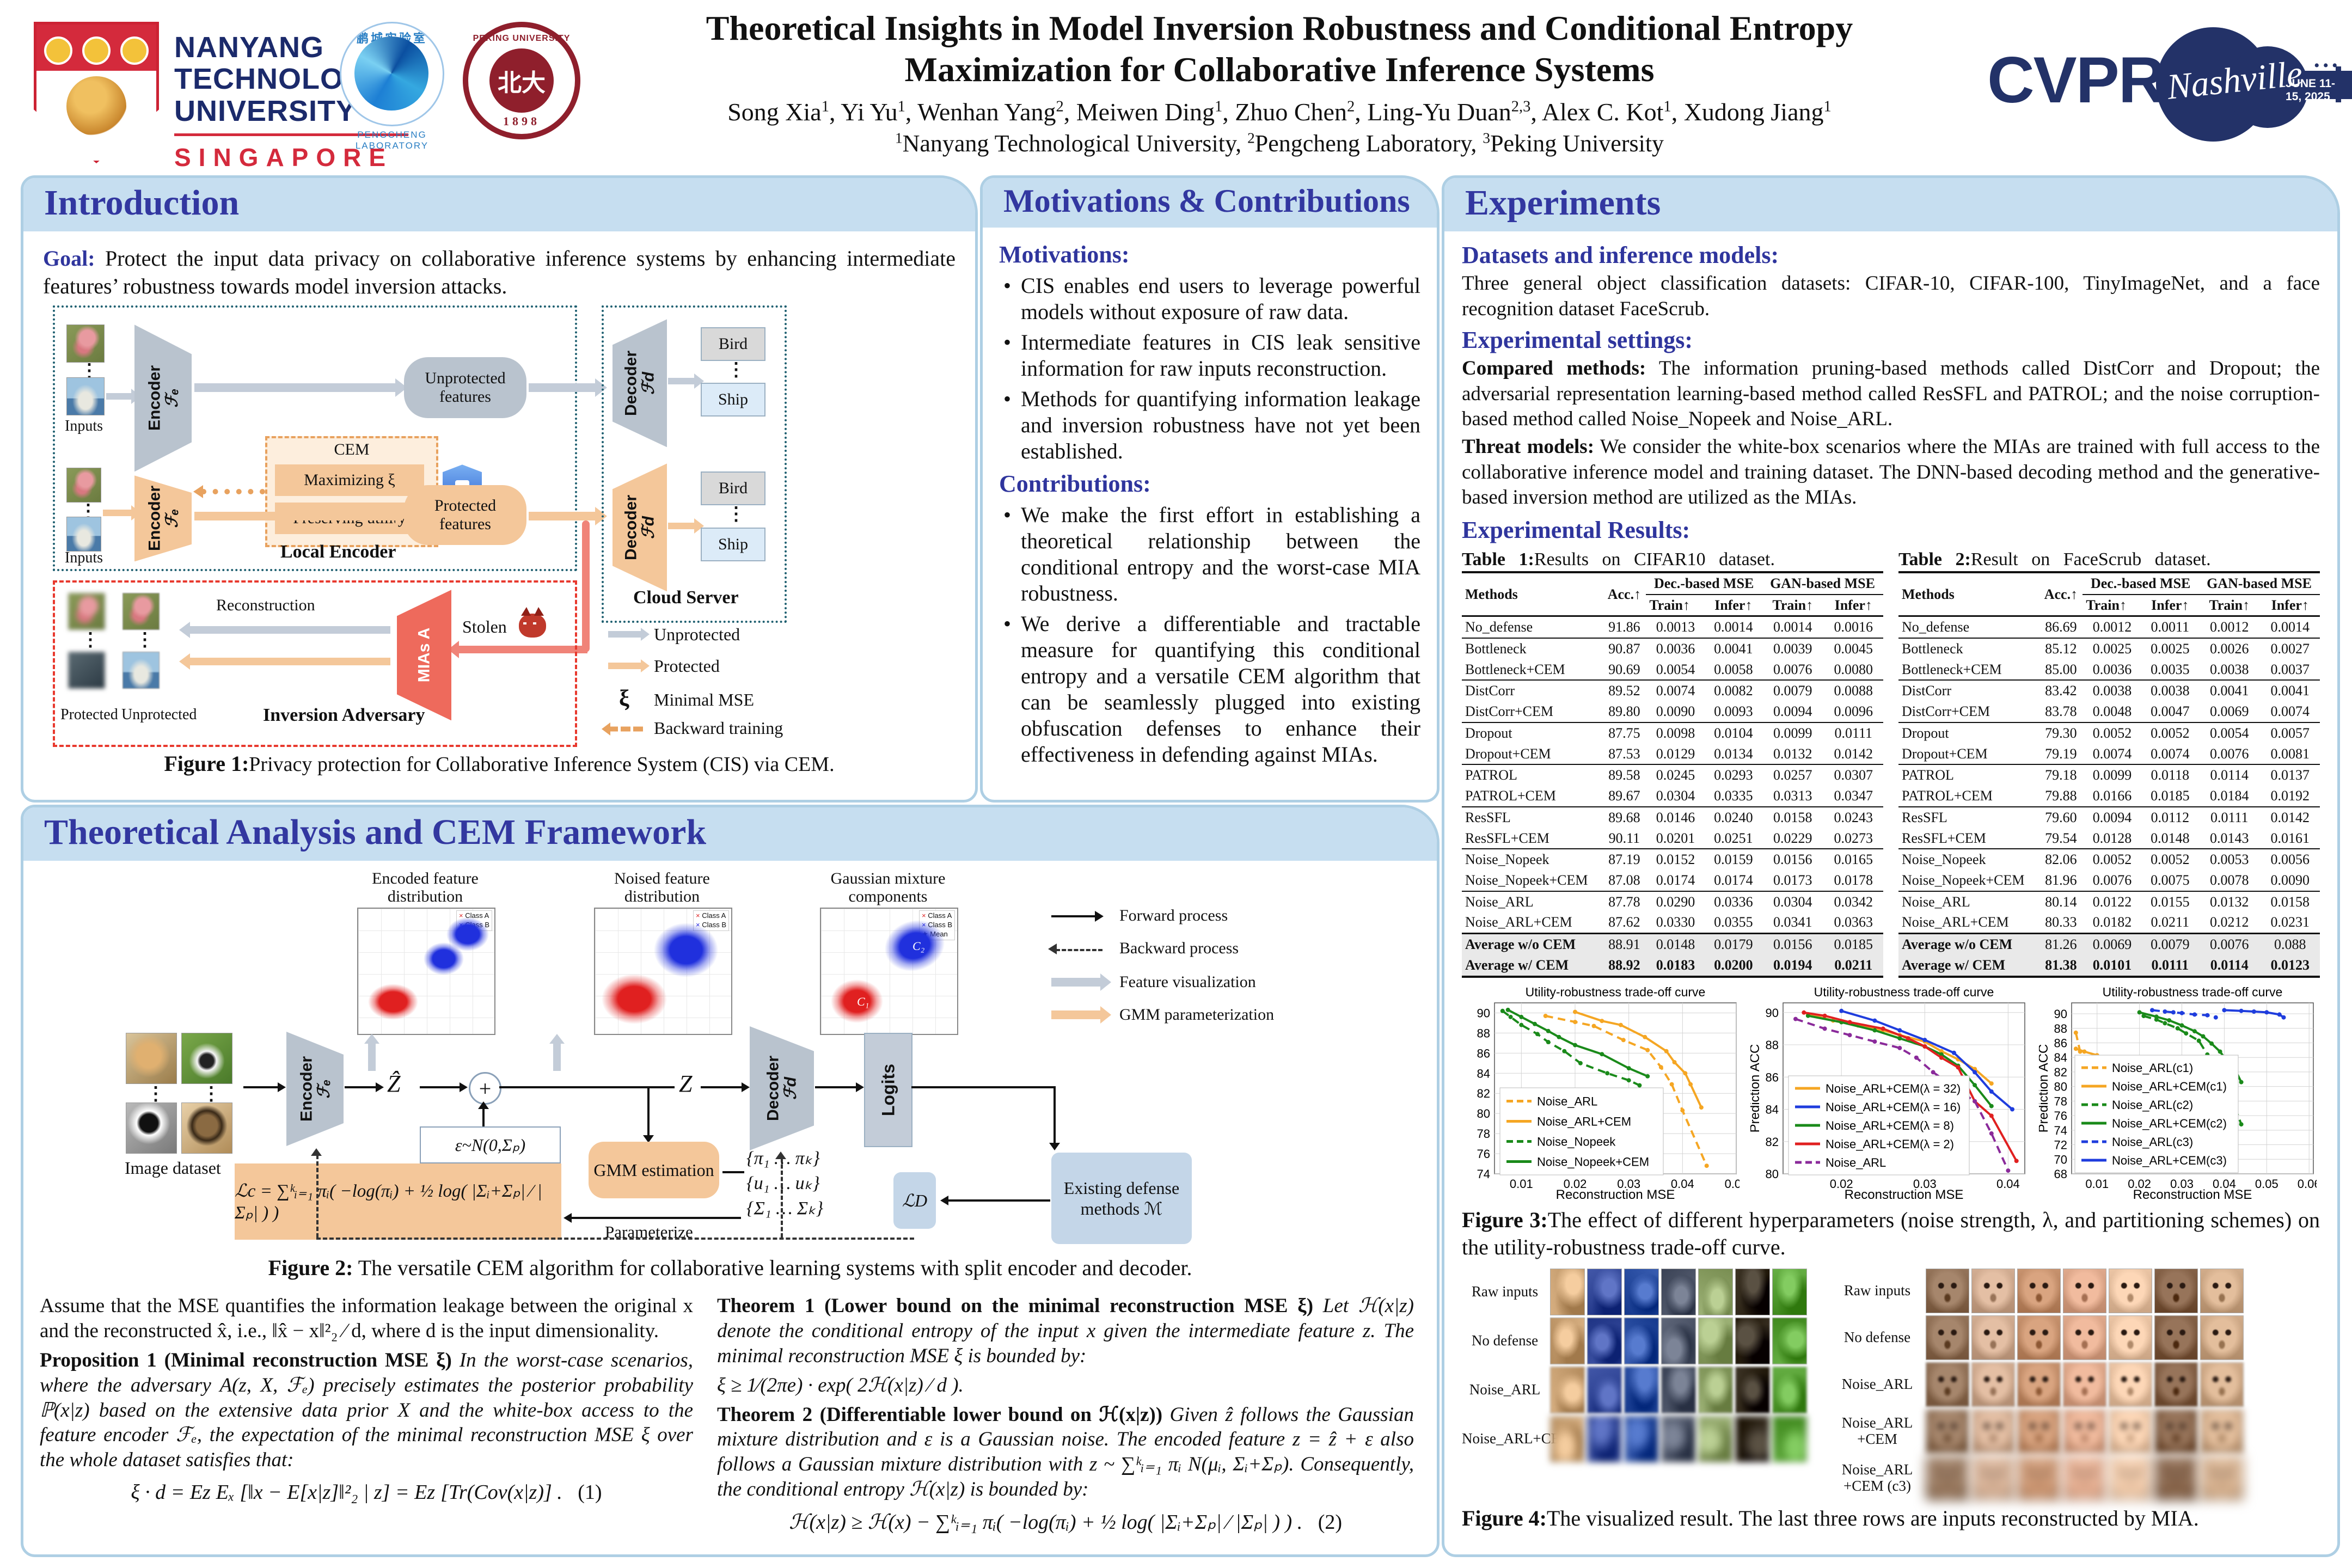  I want to click on figure4-row-label: Noise_ARL+CEM, so click(1517, 1438).